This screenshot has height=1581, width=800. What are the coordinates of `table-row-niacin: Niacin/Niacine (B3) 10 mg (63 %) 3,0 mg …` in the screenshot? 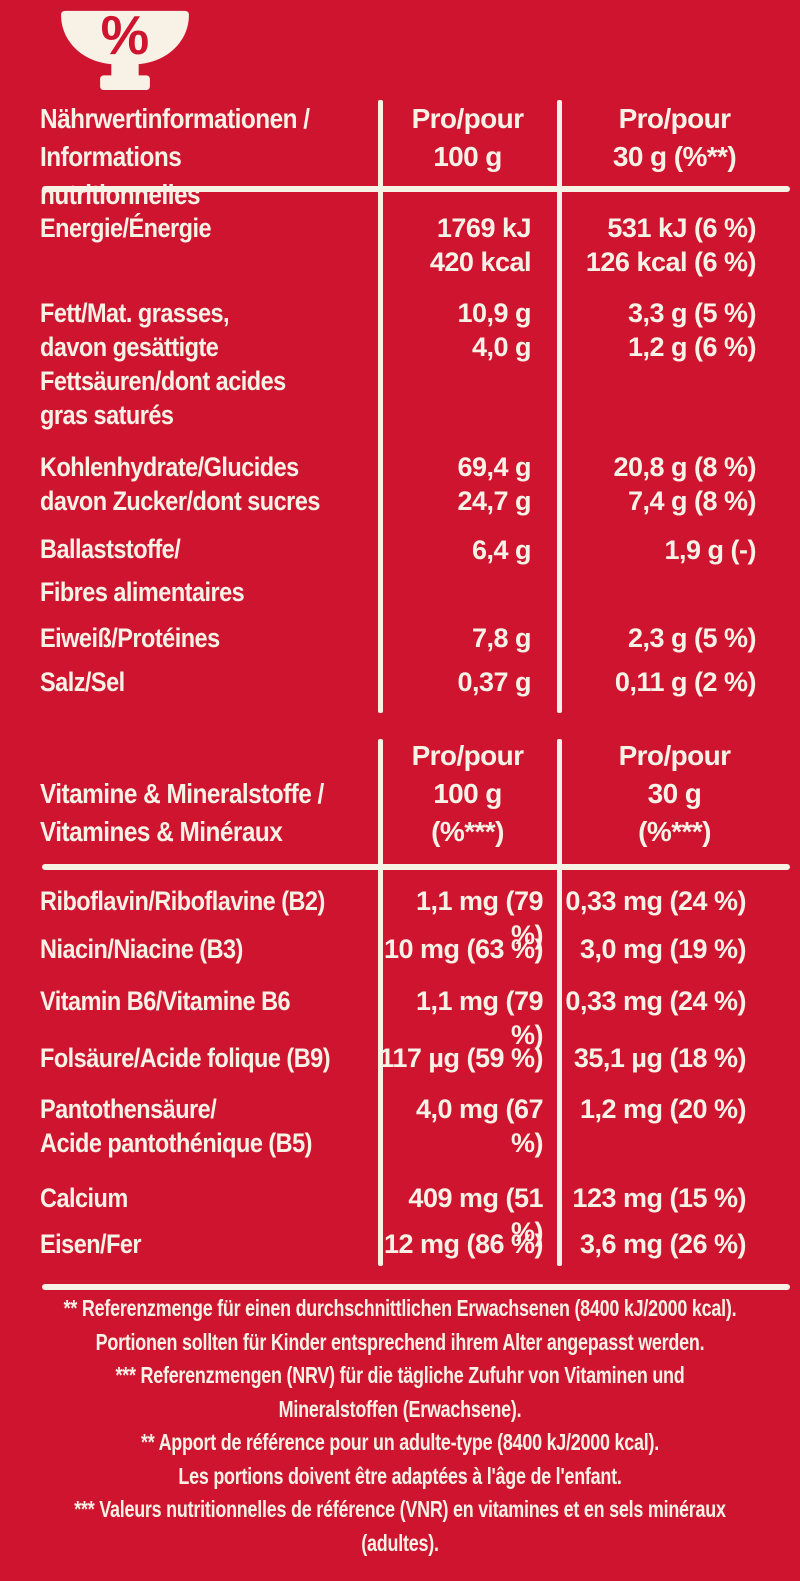 It's located at (416, 949).